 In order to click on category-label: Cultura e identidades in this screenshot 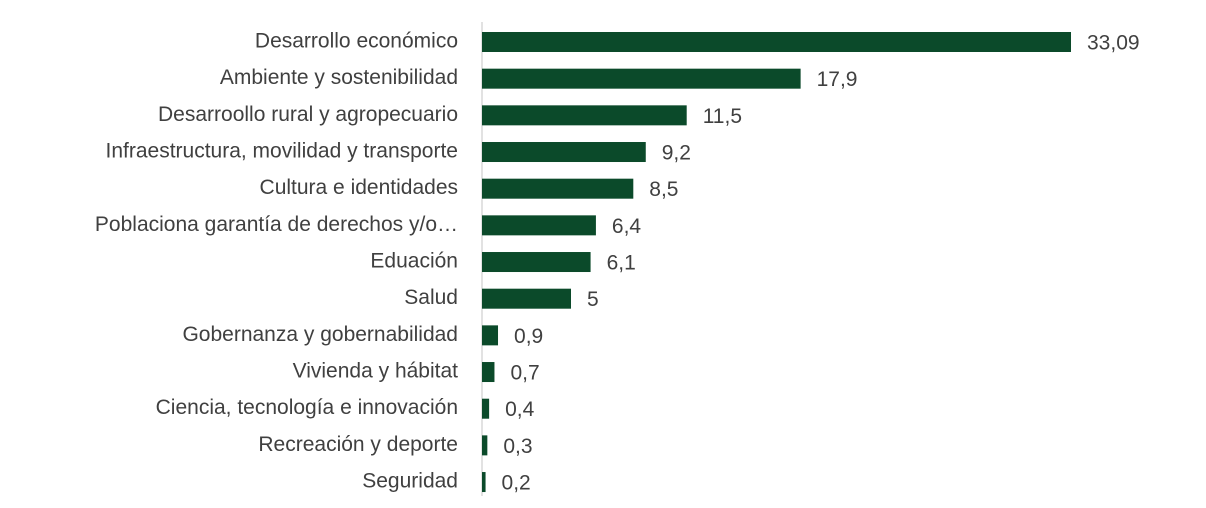, I will do `click(359, 187)`.